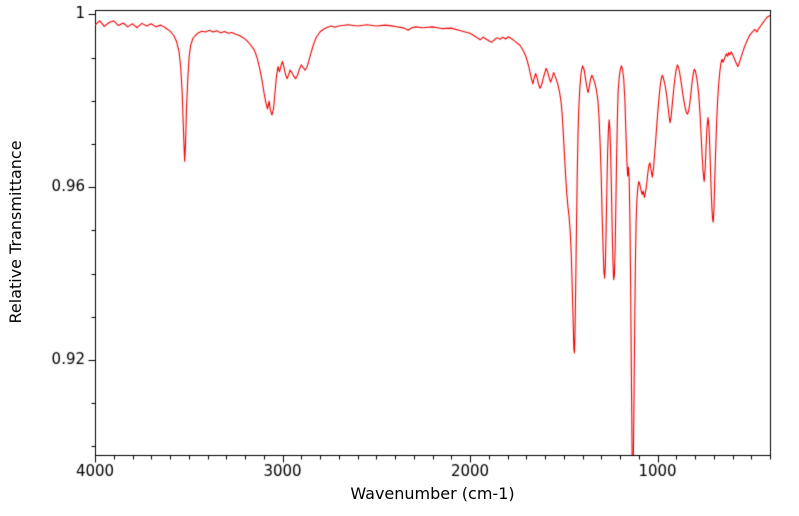 The height and width of the screenshot is (516, 799). What do you see at coordinates (432, 493) in the screenshot?
I see `x-axis-label: Wavenumber (cm-1)` at bounding box center [432, 493].